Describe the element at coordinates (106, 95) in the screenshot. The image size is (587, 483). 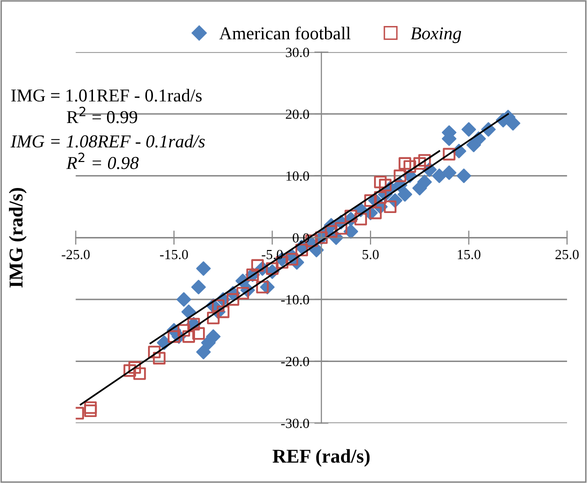
I see `annotation: IMG = 1.01REF - 0.1rad/s` at that location.